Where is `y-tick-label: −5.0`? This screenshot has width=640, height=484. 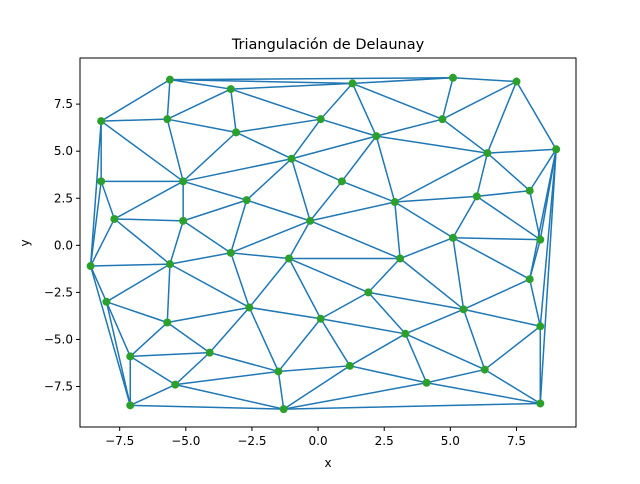 y-tick-label: −5.0 is located at coordinates (58, 339).